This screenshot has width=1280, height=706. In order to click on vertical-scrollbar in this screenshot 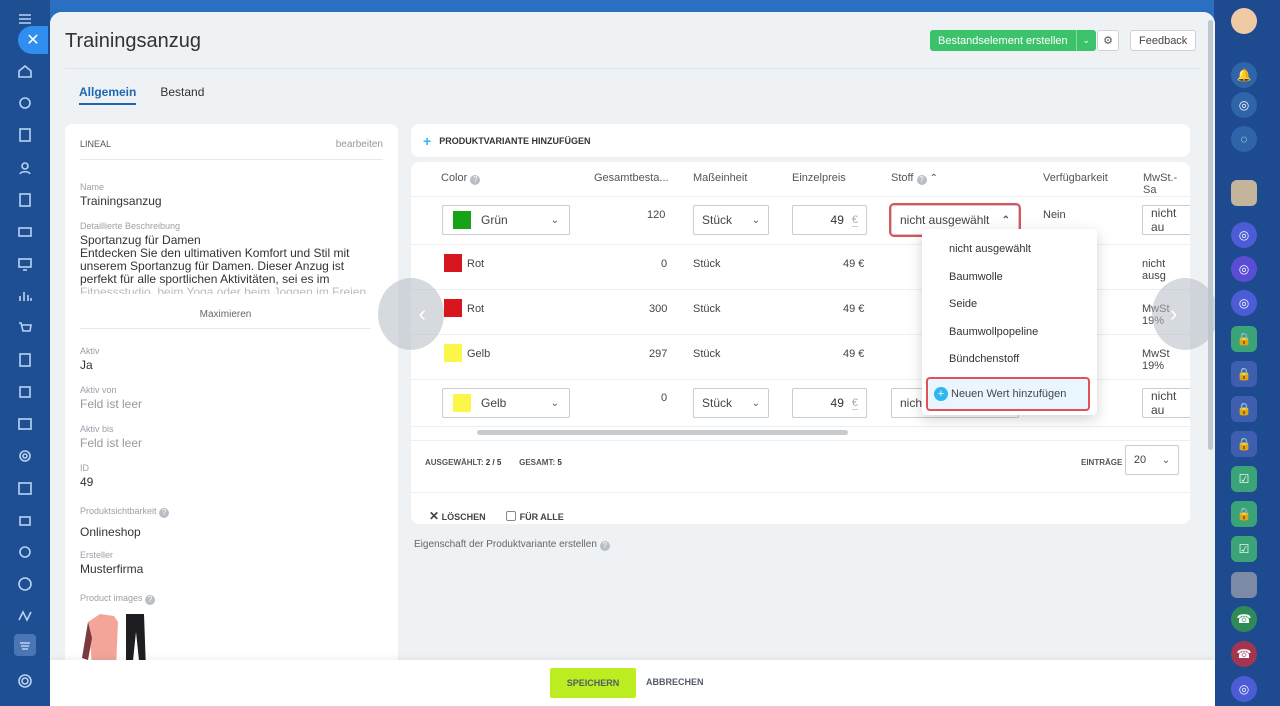, I will do `click(1210, 235)`.